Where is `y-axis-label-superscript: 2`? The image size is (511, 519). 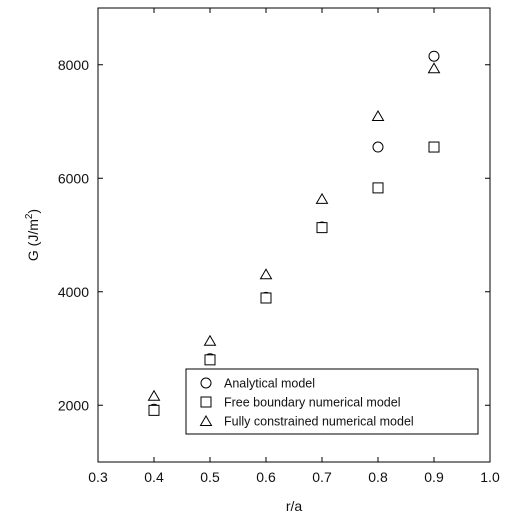
y-axis-label-superscript: 2 is located at coordinates (29, 216).